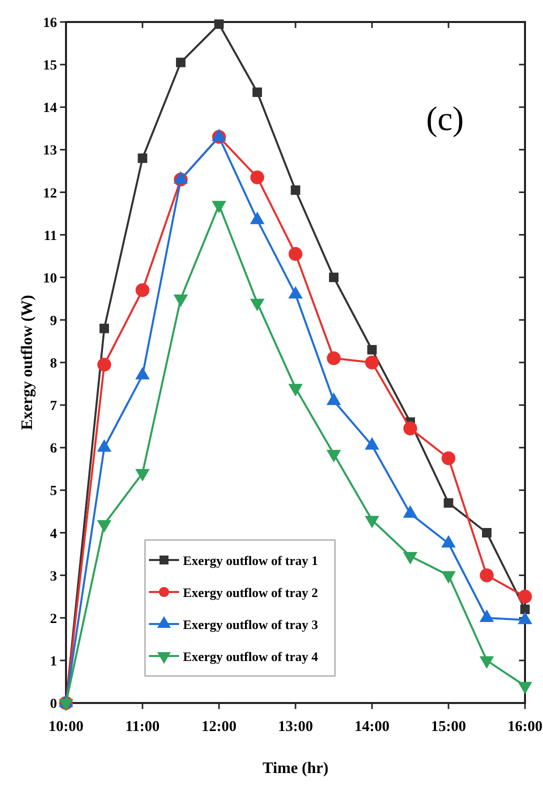 This screenshot has height=794, width=543. I want to click on y-tick-label: 1, so click(53, 662).